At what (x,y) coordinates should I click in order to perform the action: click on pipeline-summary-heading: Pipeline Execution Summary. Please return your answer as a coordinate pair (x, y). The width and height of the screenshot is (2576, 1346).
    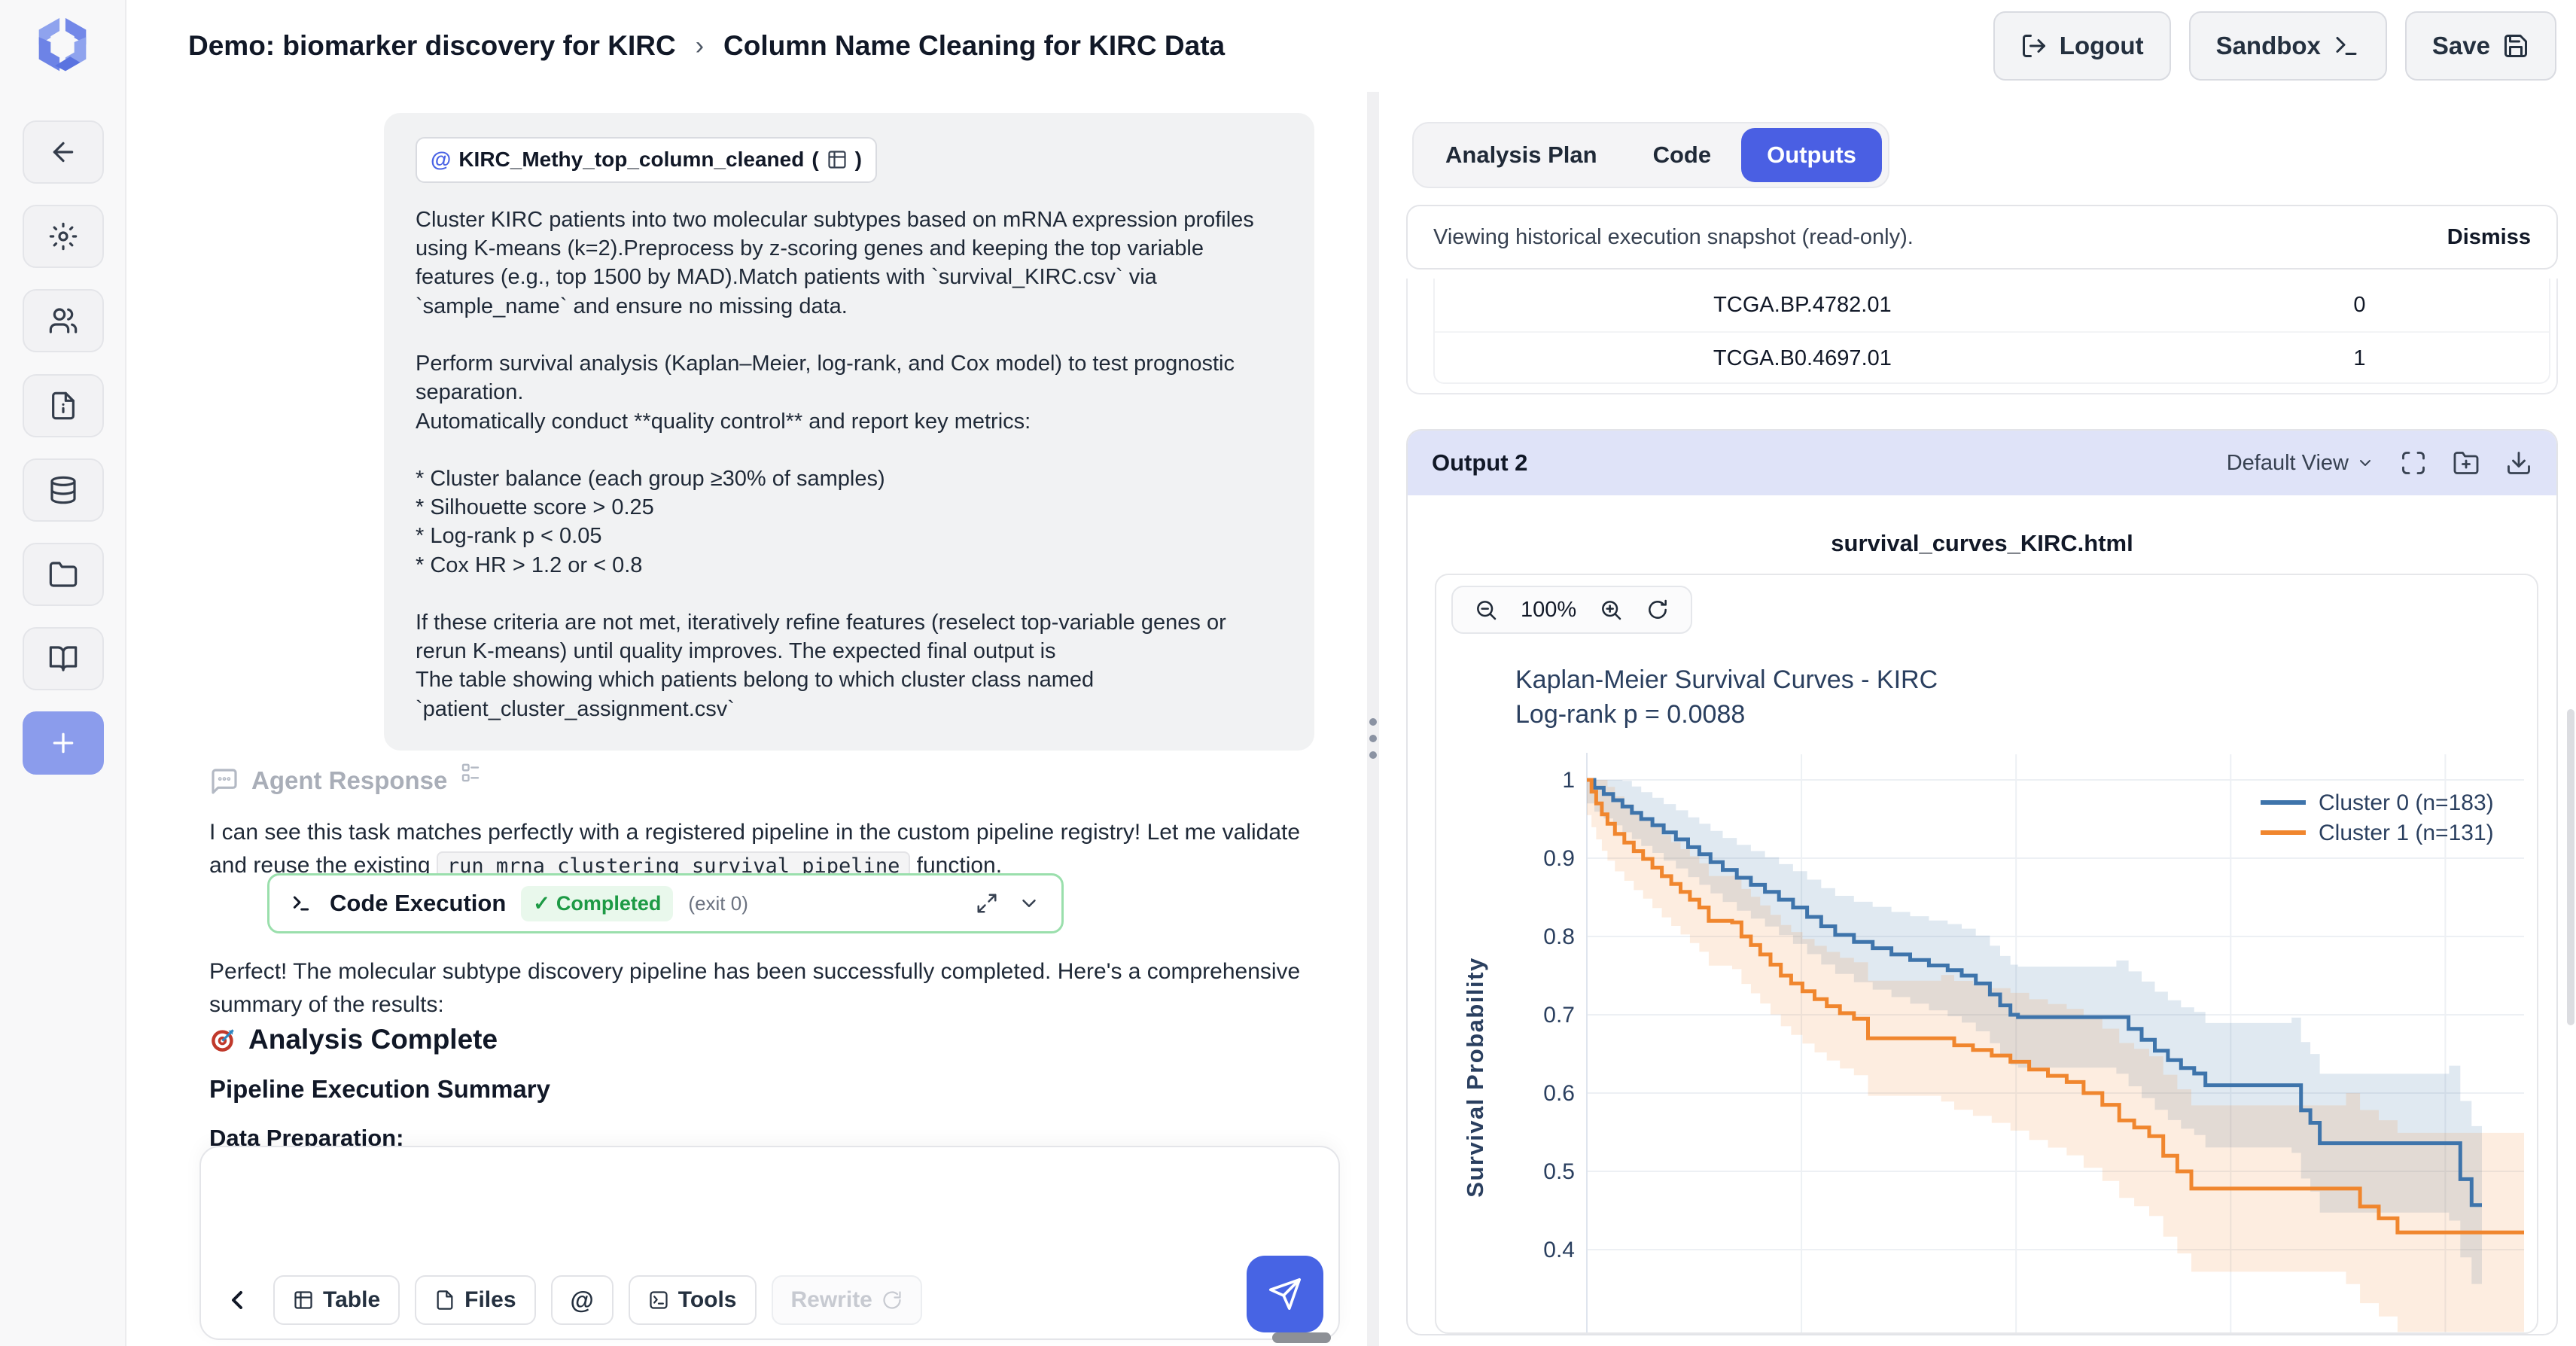
    Looking at the image, I should click on (380, 1089).